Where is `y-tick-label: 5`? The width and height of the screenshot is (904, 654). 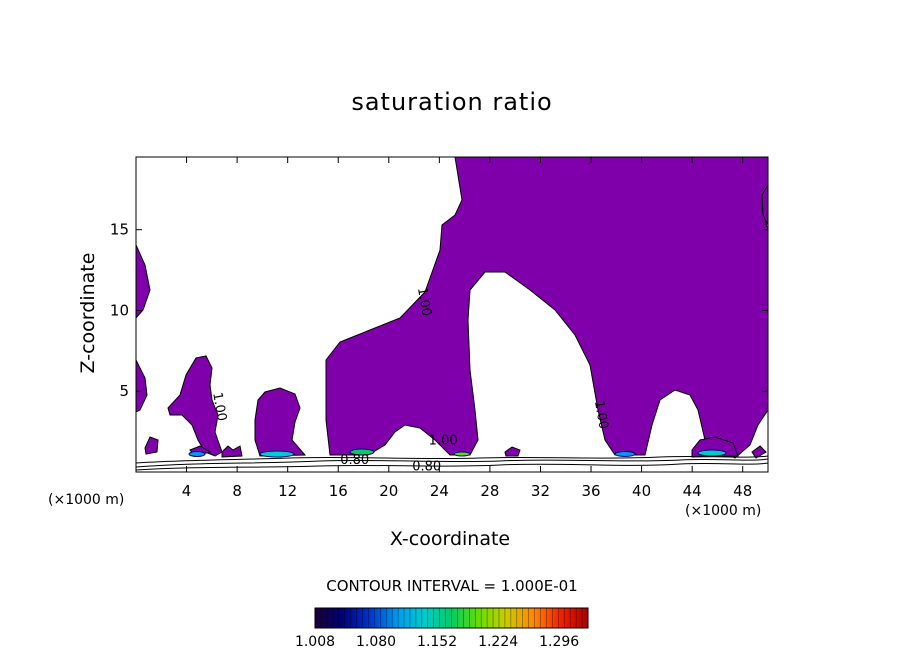
y-tick-label: 5 is located at coordinates (124, 391).